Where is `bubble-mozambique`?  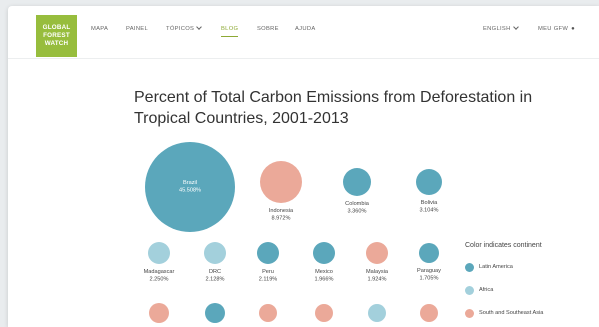
bubble-mozambique is located at coordinates (377, 313).